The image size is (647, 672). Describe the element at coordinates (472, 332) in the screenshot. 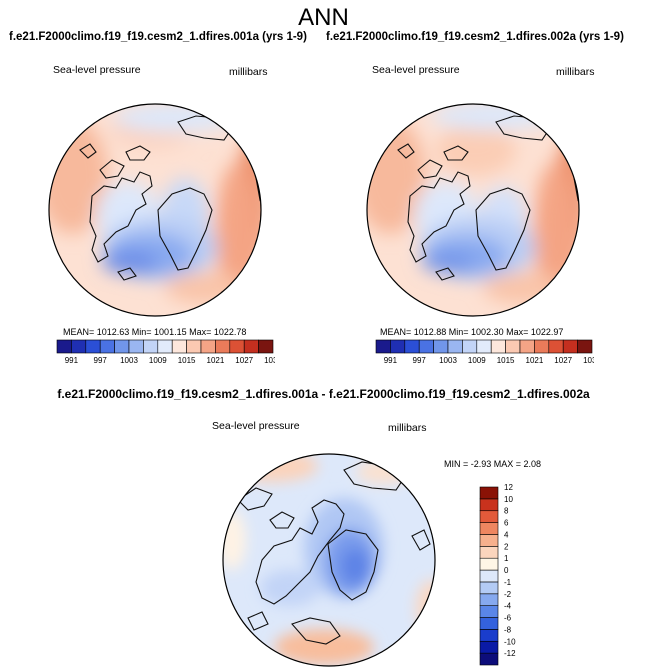

I see `stats-right: MEAN= 1012.88 Min= 1002.30 Max= 1022.97` at that location.